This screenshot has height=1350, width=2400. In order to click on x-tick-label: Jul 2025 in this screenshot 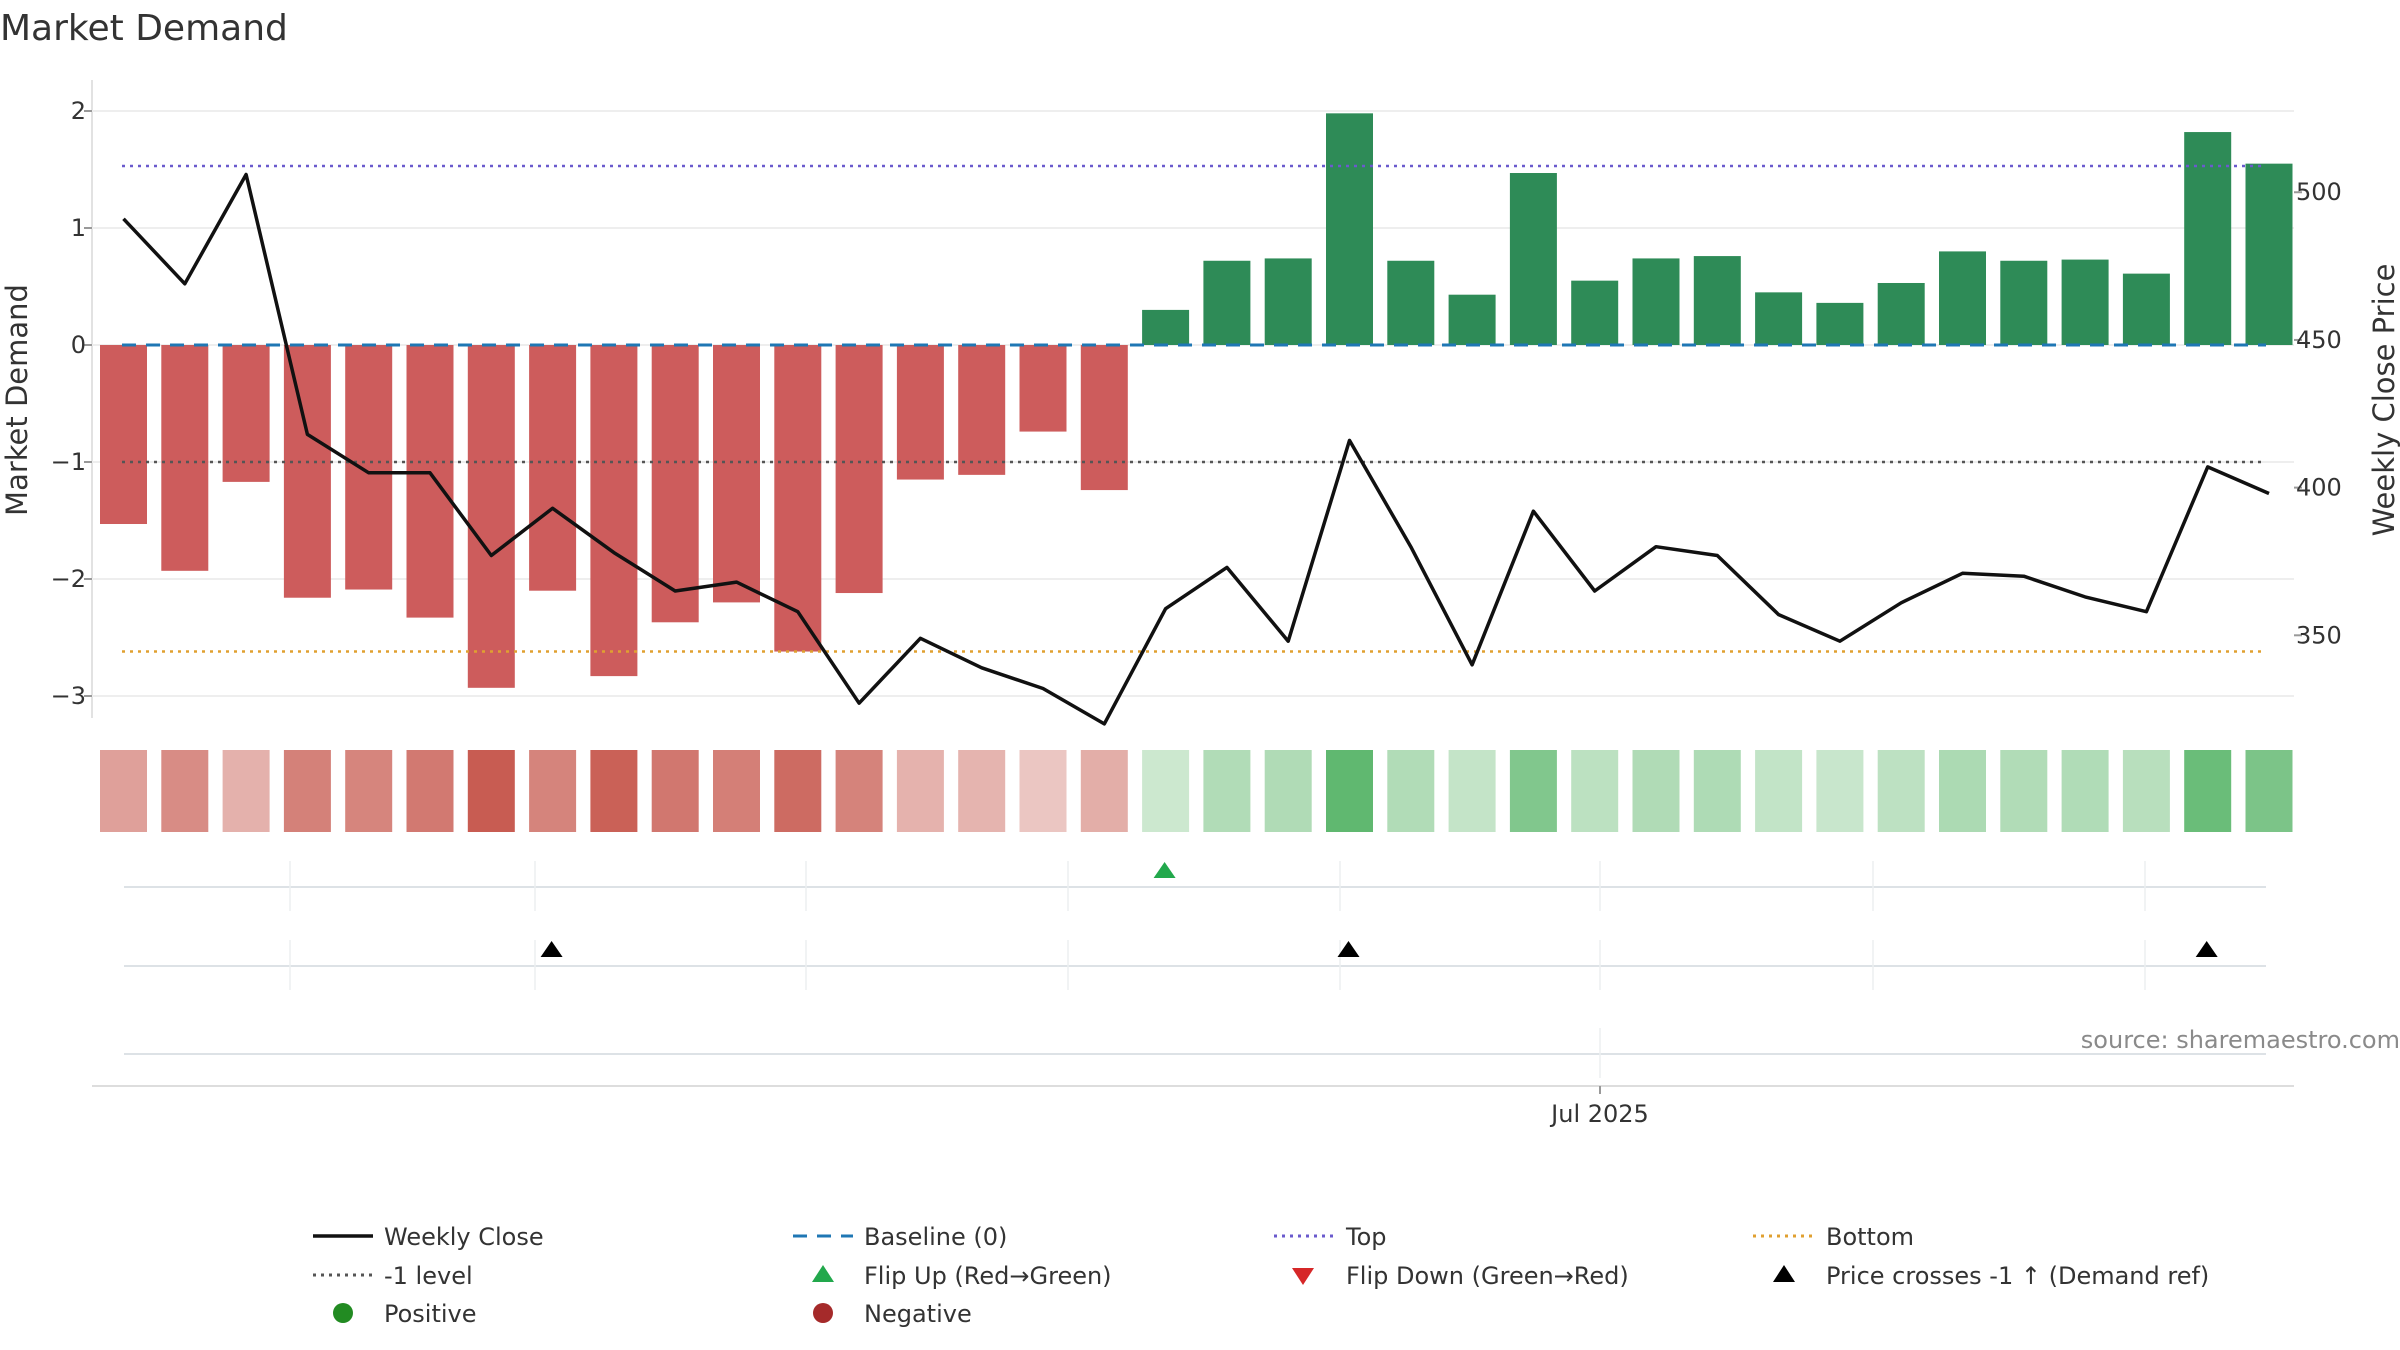, I will do `click(1599, 1114)`.